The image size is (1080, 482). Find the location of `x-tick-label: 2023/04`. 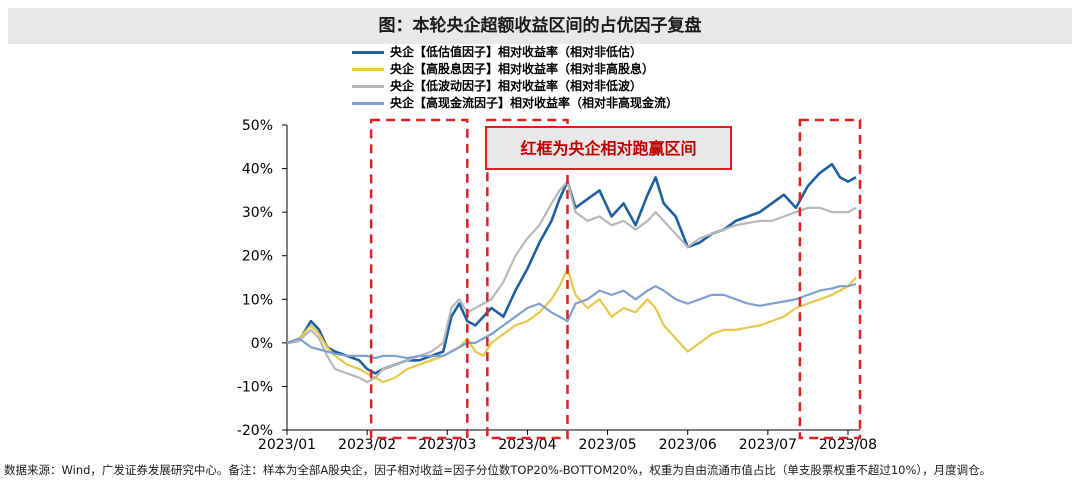

x-tick-label: 2023/04 is located at coordinates (527, 445).